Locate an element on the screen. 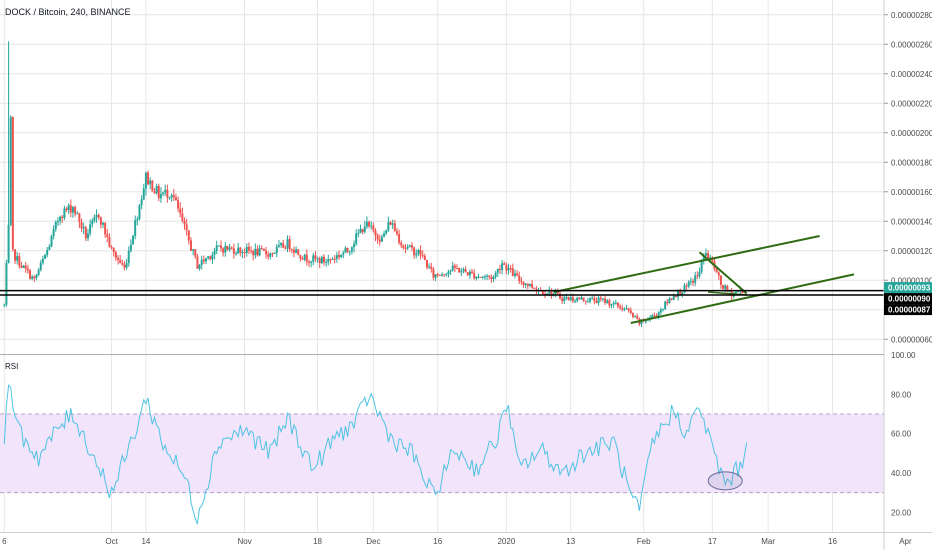 The height and width of the screenshot is (550, 932). y-tick-label: 0.00000060 is located at coordinates (911, 339).